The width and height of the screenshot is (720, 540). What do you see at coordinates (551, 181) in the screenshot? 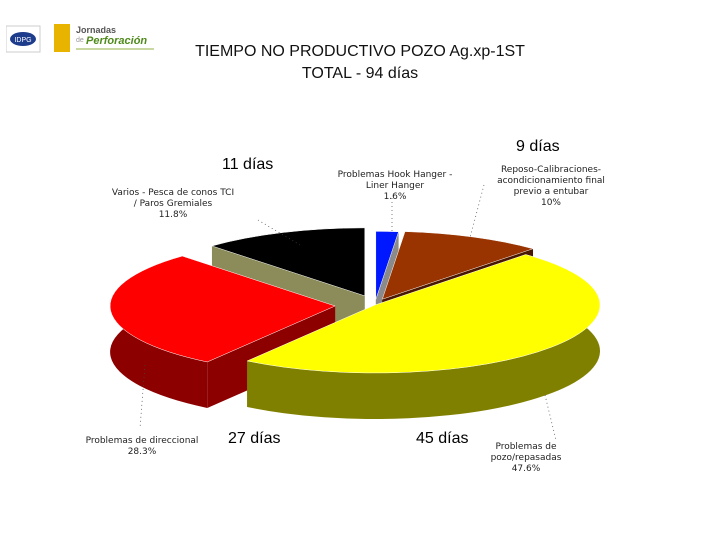
I see `label-reposo-line2: acondicionamiento final` at bounding box center [551, 181].